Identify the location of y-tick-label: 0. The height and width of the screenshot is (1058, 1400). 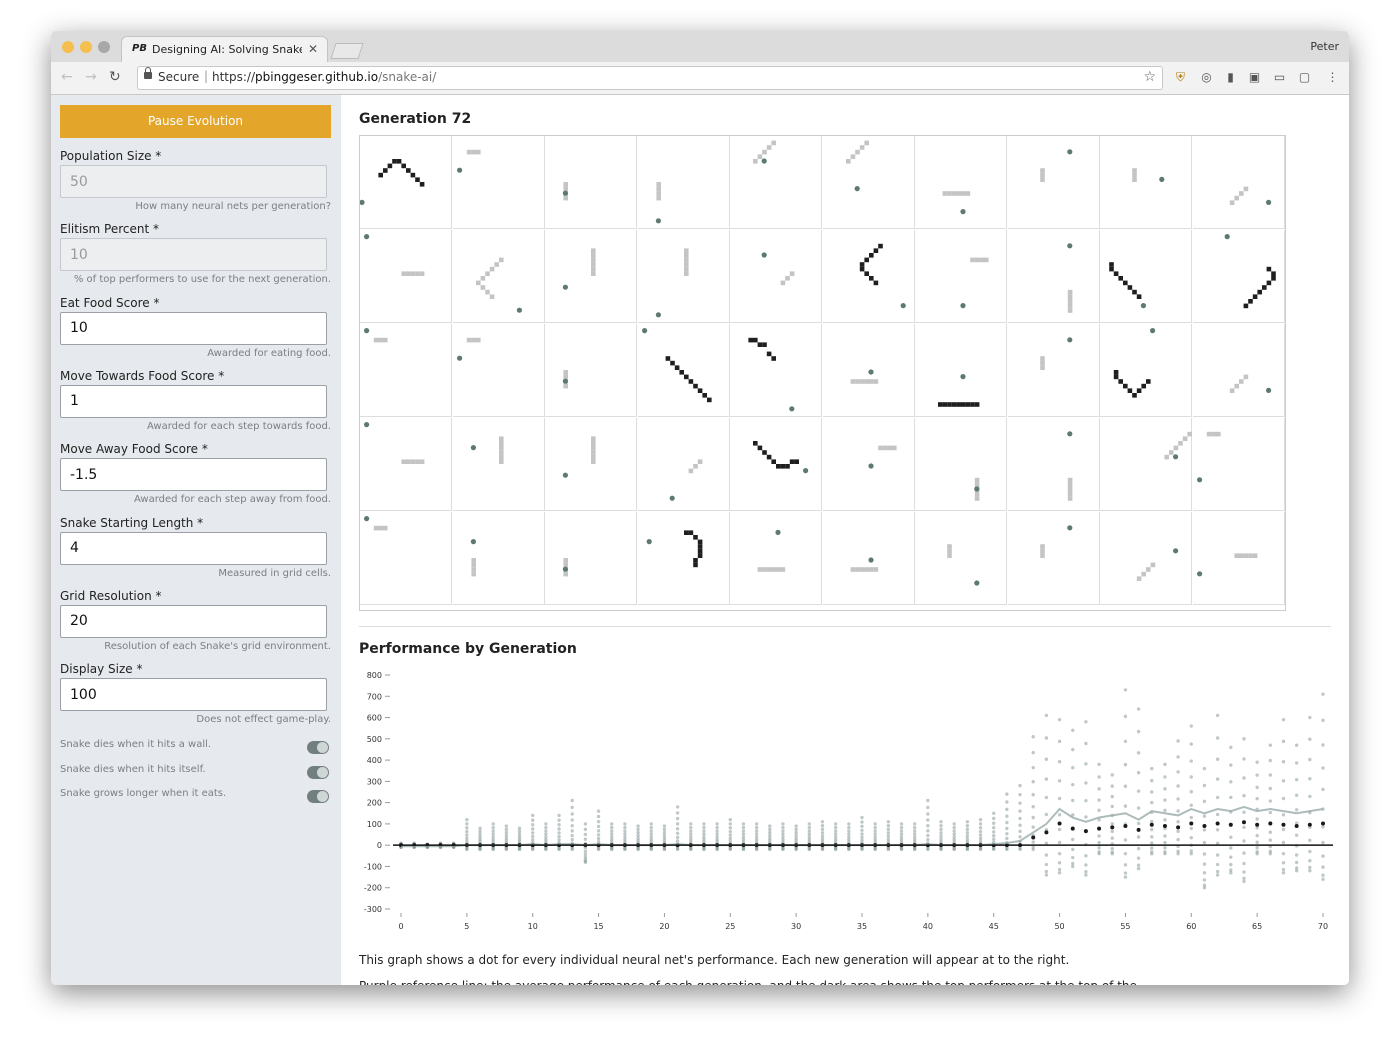
(379, 845).